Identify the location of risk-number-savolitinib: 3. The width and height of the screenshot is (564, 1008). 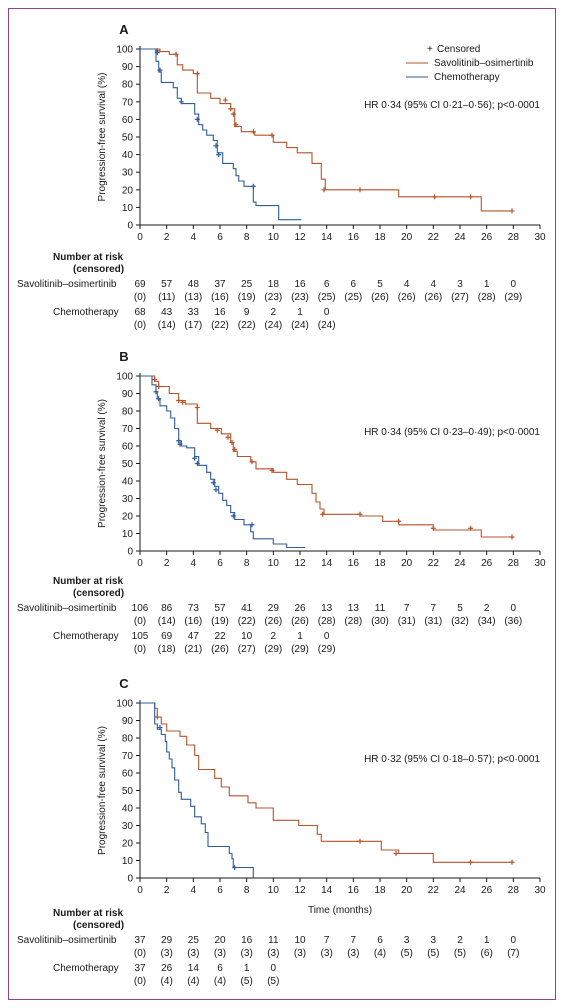
(407, 940).